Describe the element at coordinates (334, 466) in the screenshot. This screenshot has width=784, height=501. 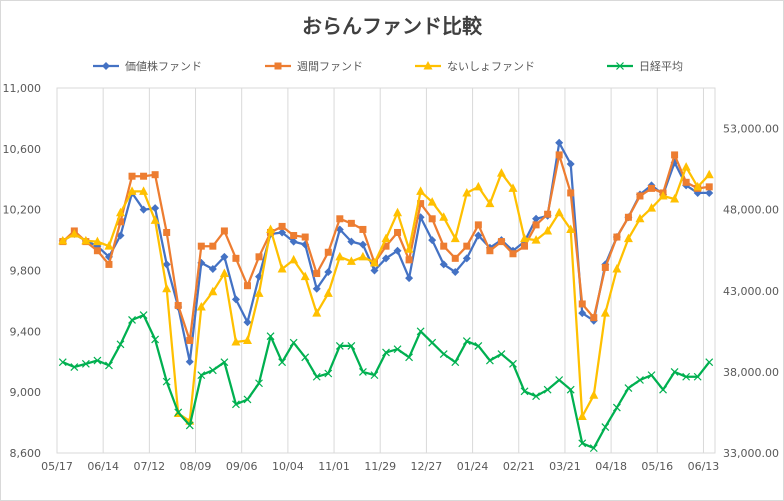
I see `x-tick-label: 11/01` at that location.